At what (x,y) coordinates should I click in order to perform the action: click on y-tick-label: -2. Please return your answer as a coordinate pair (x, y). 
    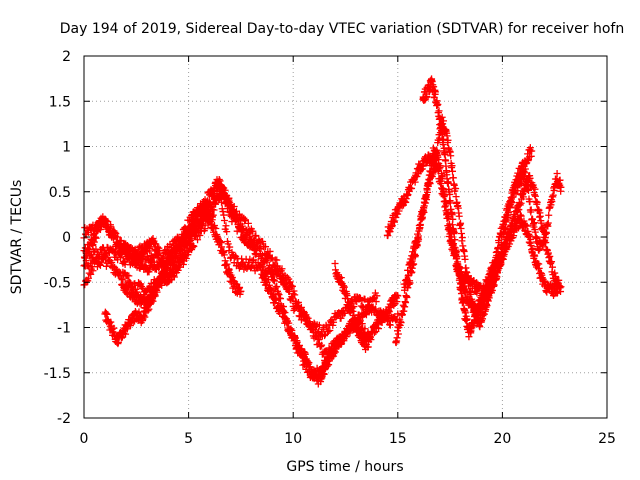
    Looking at the image, I should click on (64, 419).